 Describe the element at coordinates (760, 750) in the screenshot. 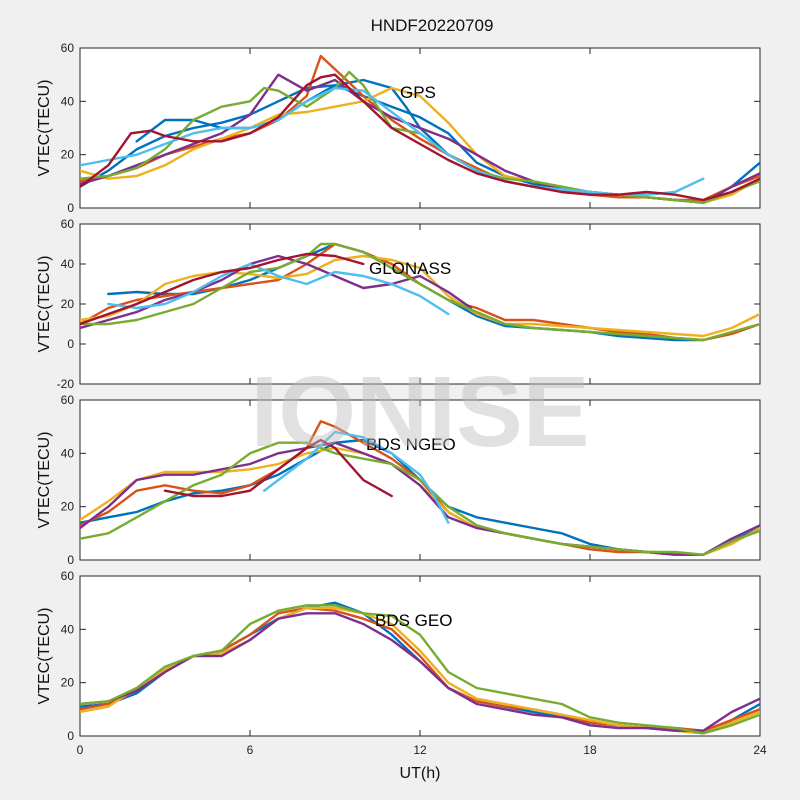

I see `x-tick-label: 24` at that location.